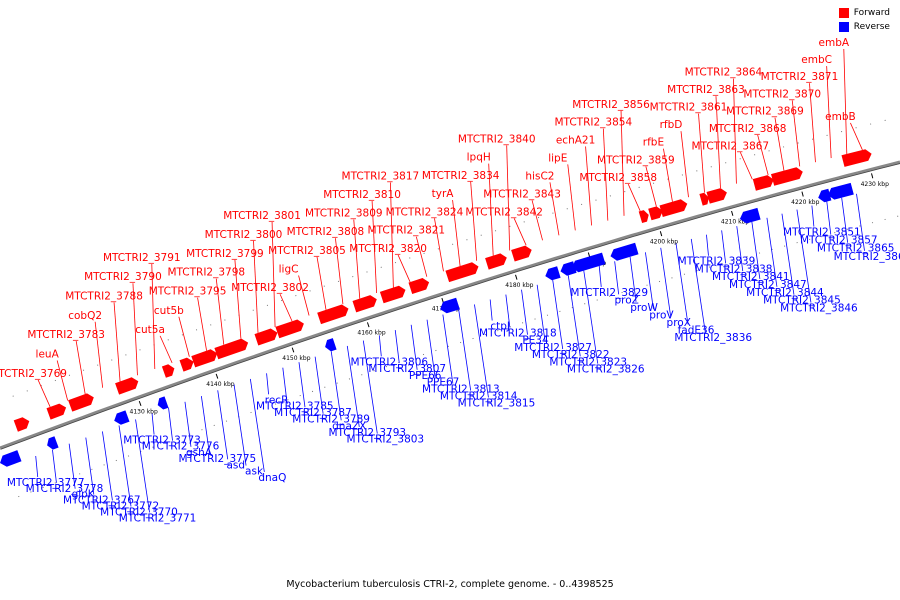  I want to click on legend-reverse-swatch, so click(843, 27).